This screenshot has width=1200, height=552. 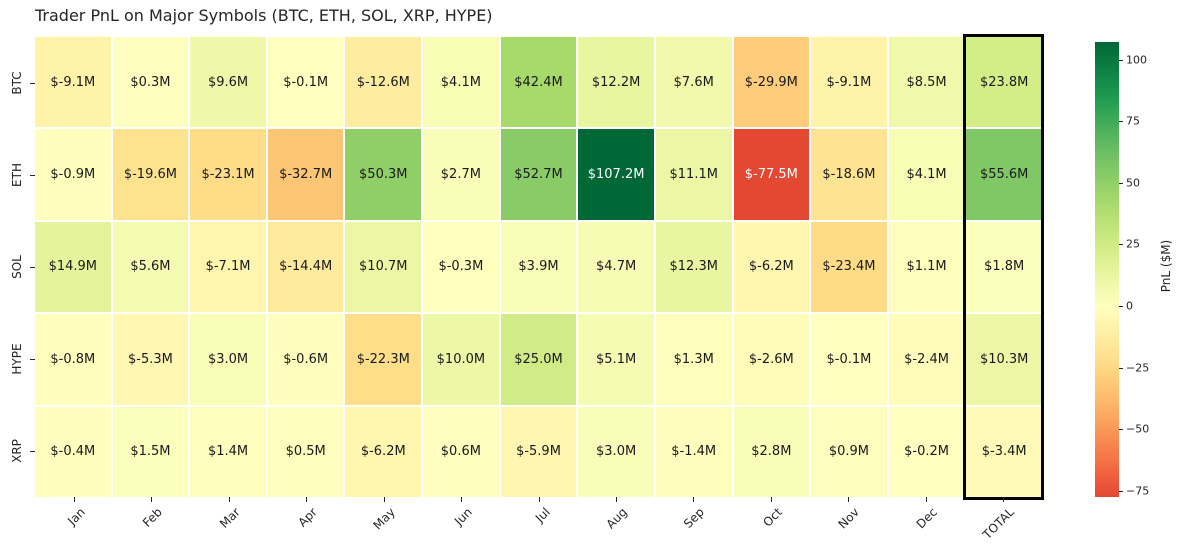 I want to click on colorbar-tick-label-0: 0, so click(x=1129, y=306).